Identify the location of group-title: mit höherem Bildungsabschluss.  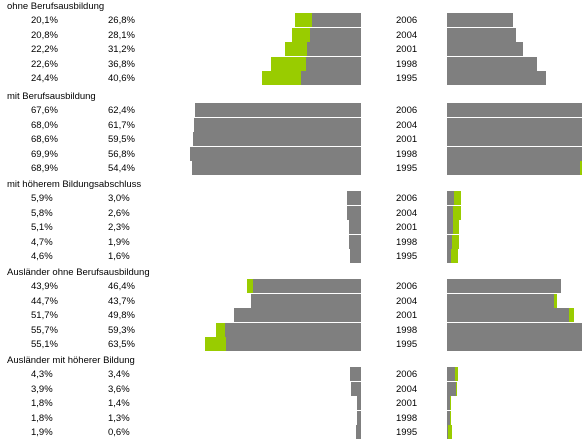
(74, 184).